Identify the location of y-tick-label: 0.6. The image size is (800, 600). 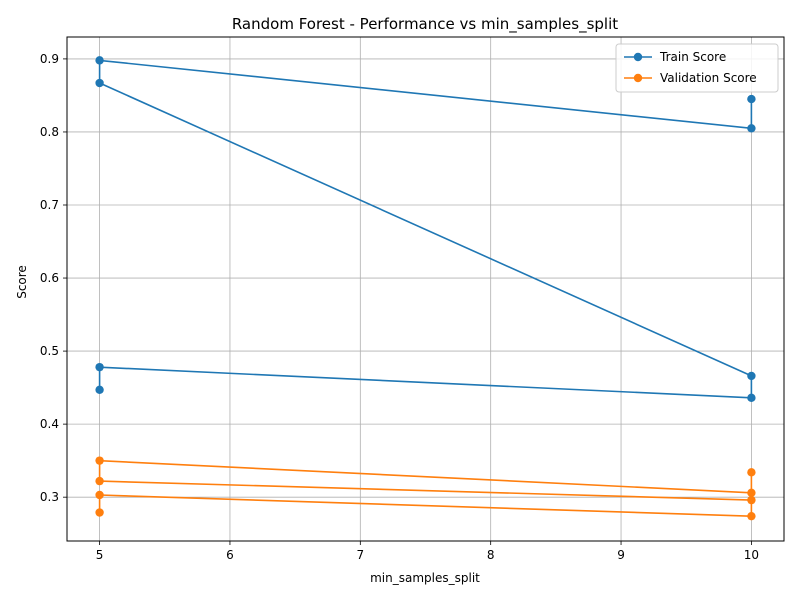
(49, 278).